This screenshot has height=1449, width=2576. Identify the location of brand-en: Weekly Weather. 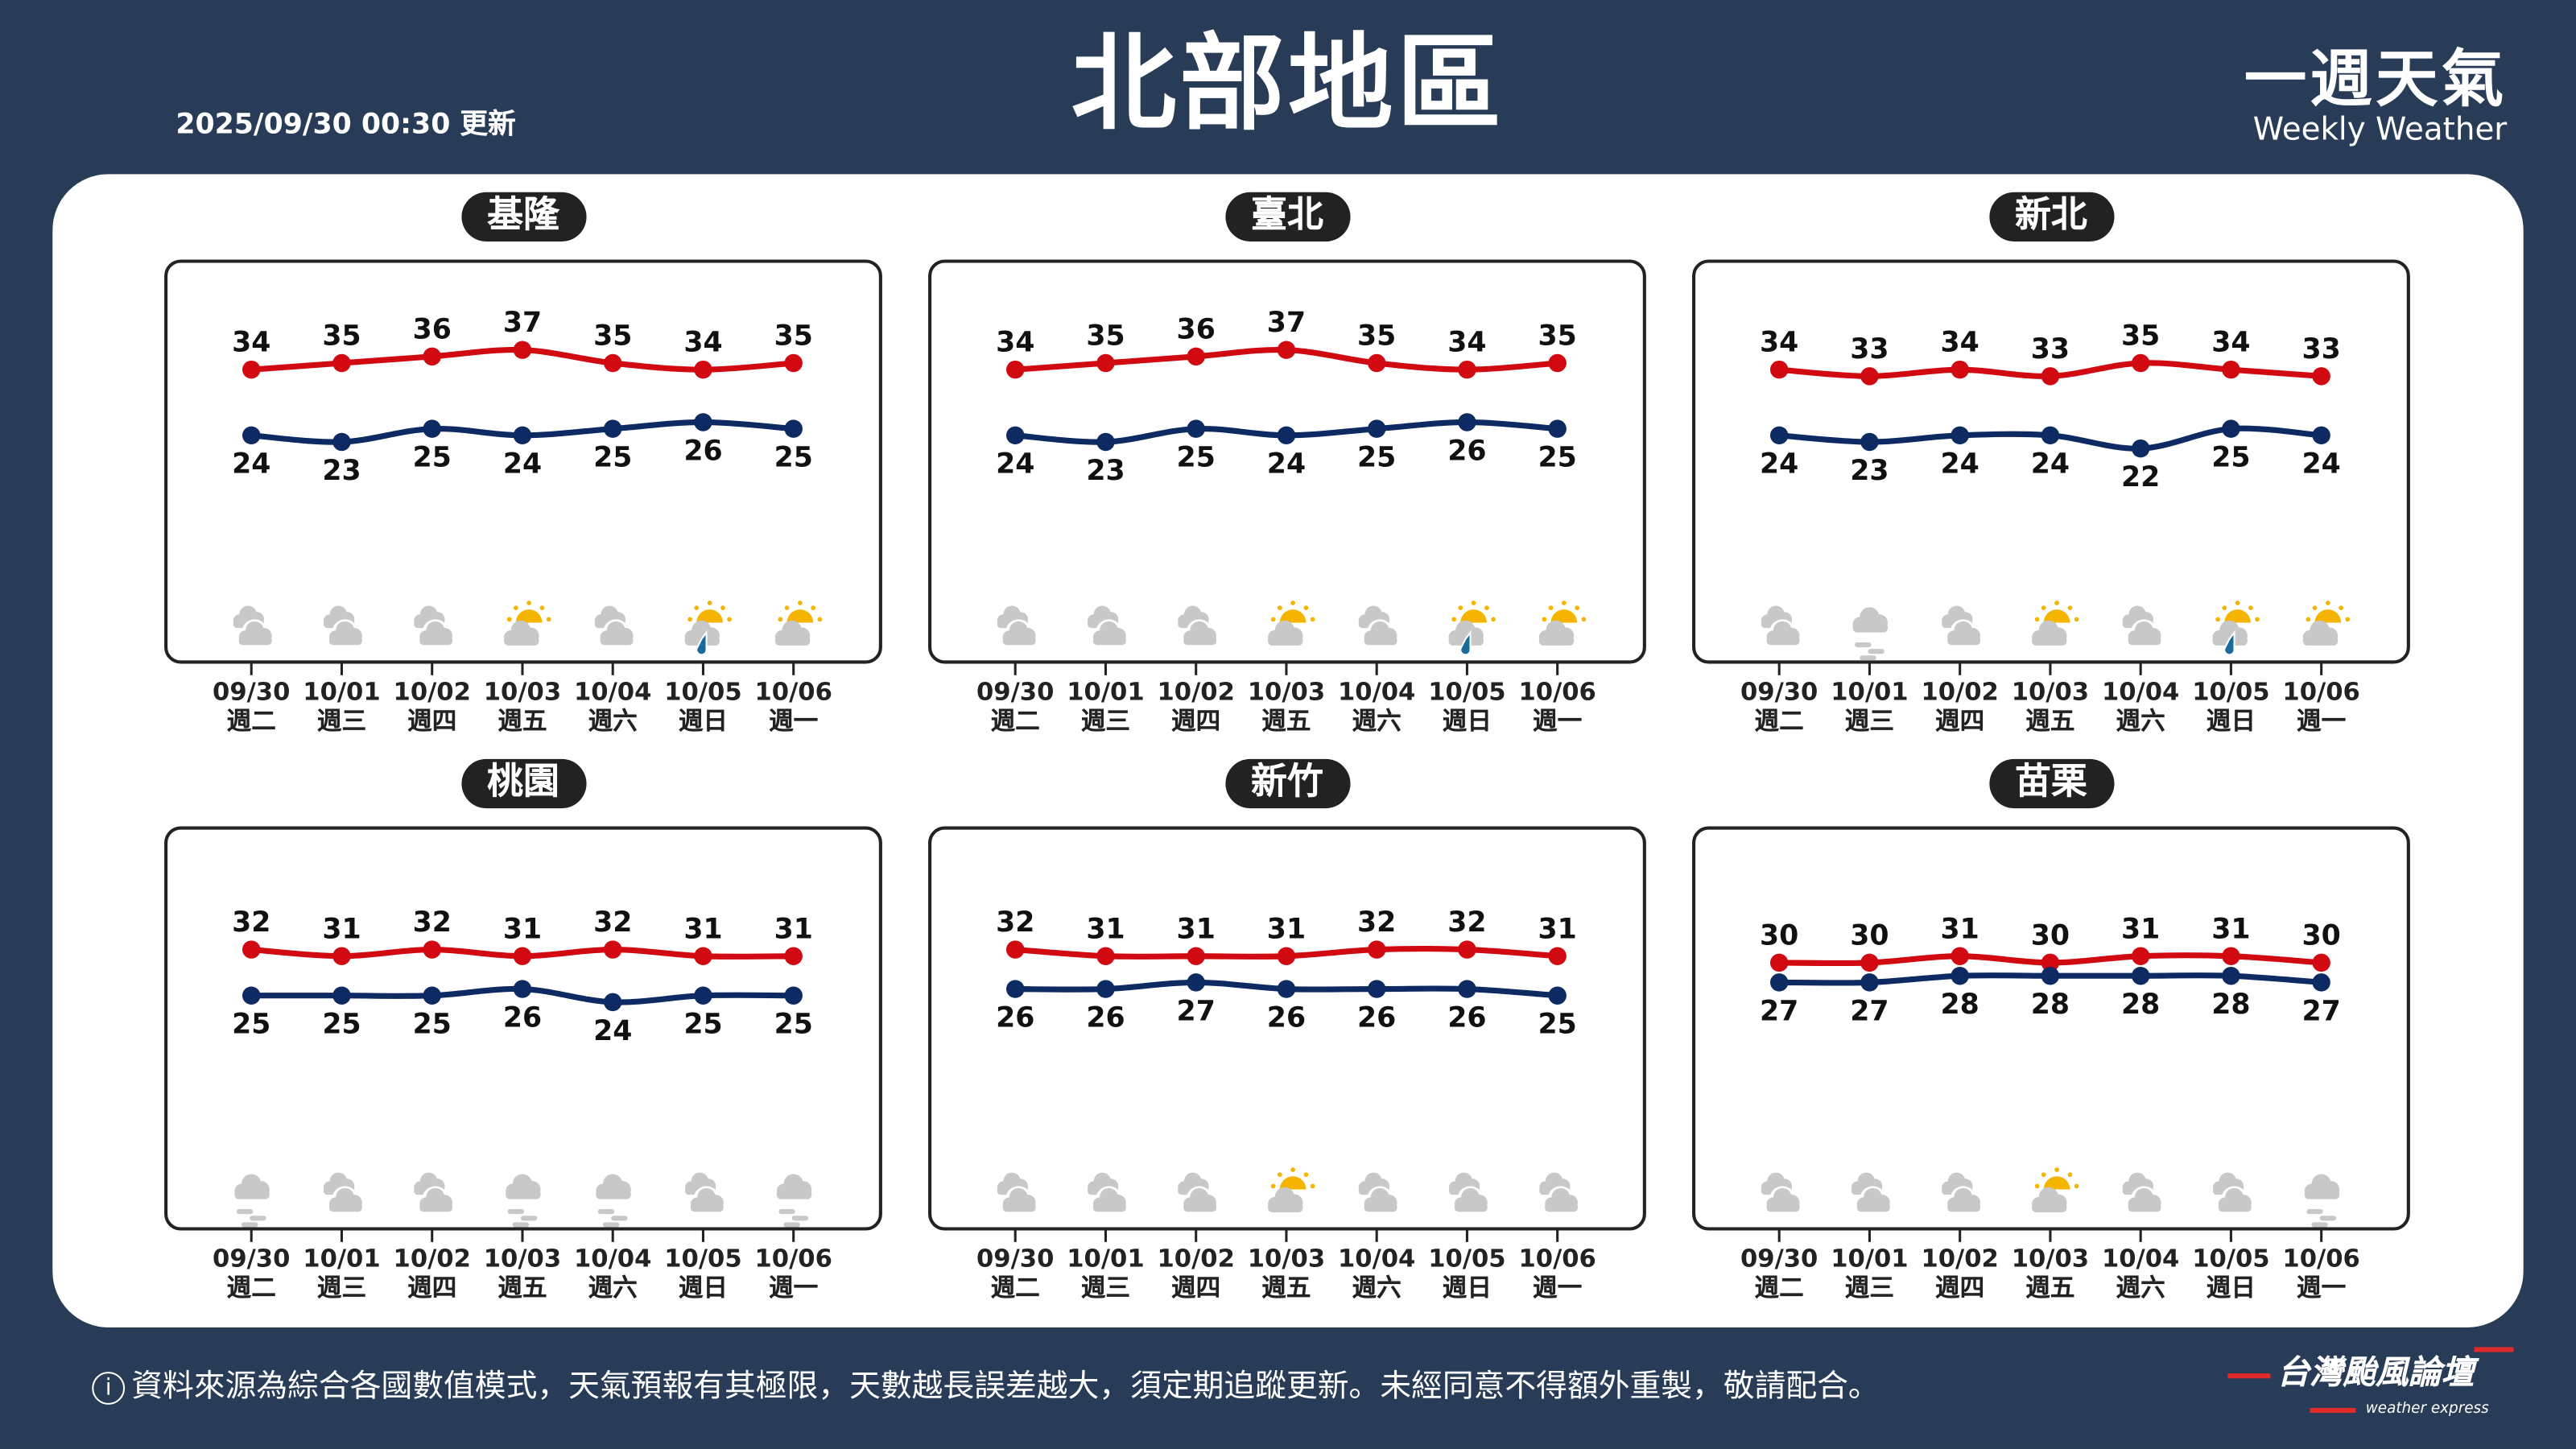
(2380, 129).